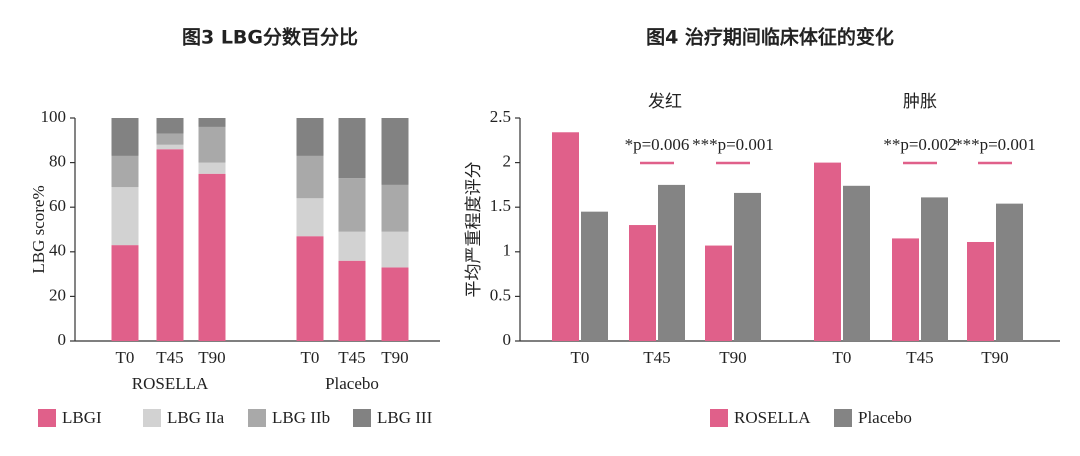 This screenshot has height=456, width=1080. Describe the element at coordinates (301, 417) in the screenshot. I see `legend-label: LBG IIb` at that location.